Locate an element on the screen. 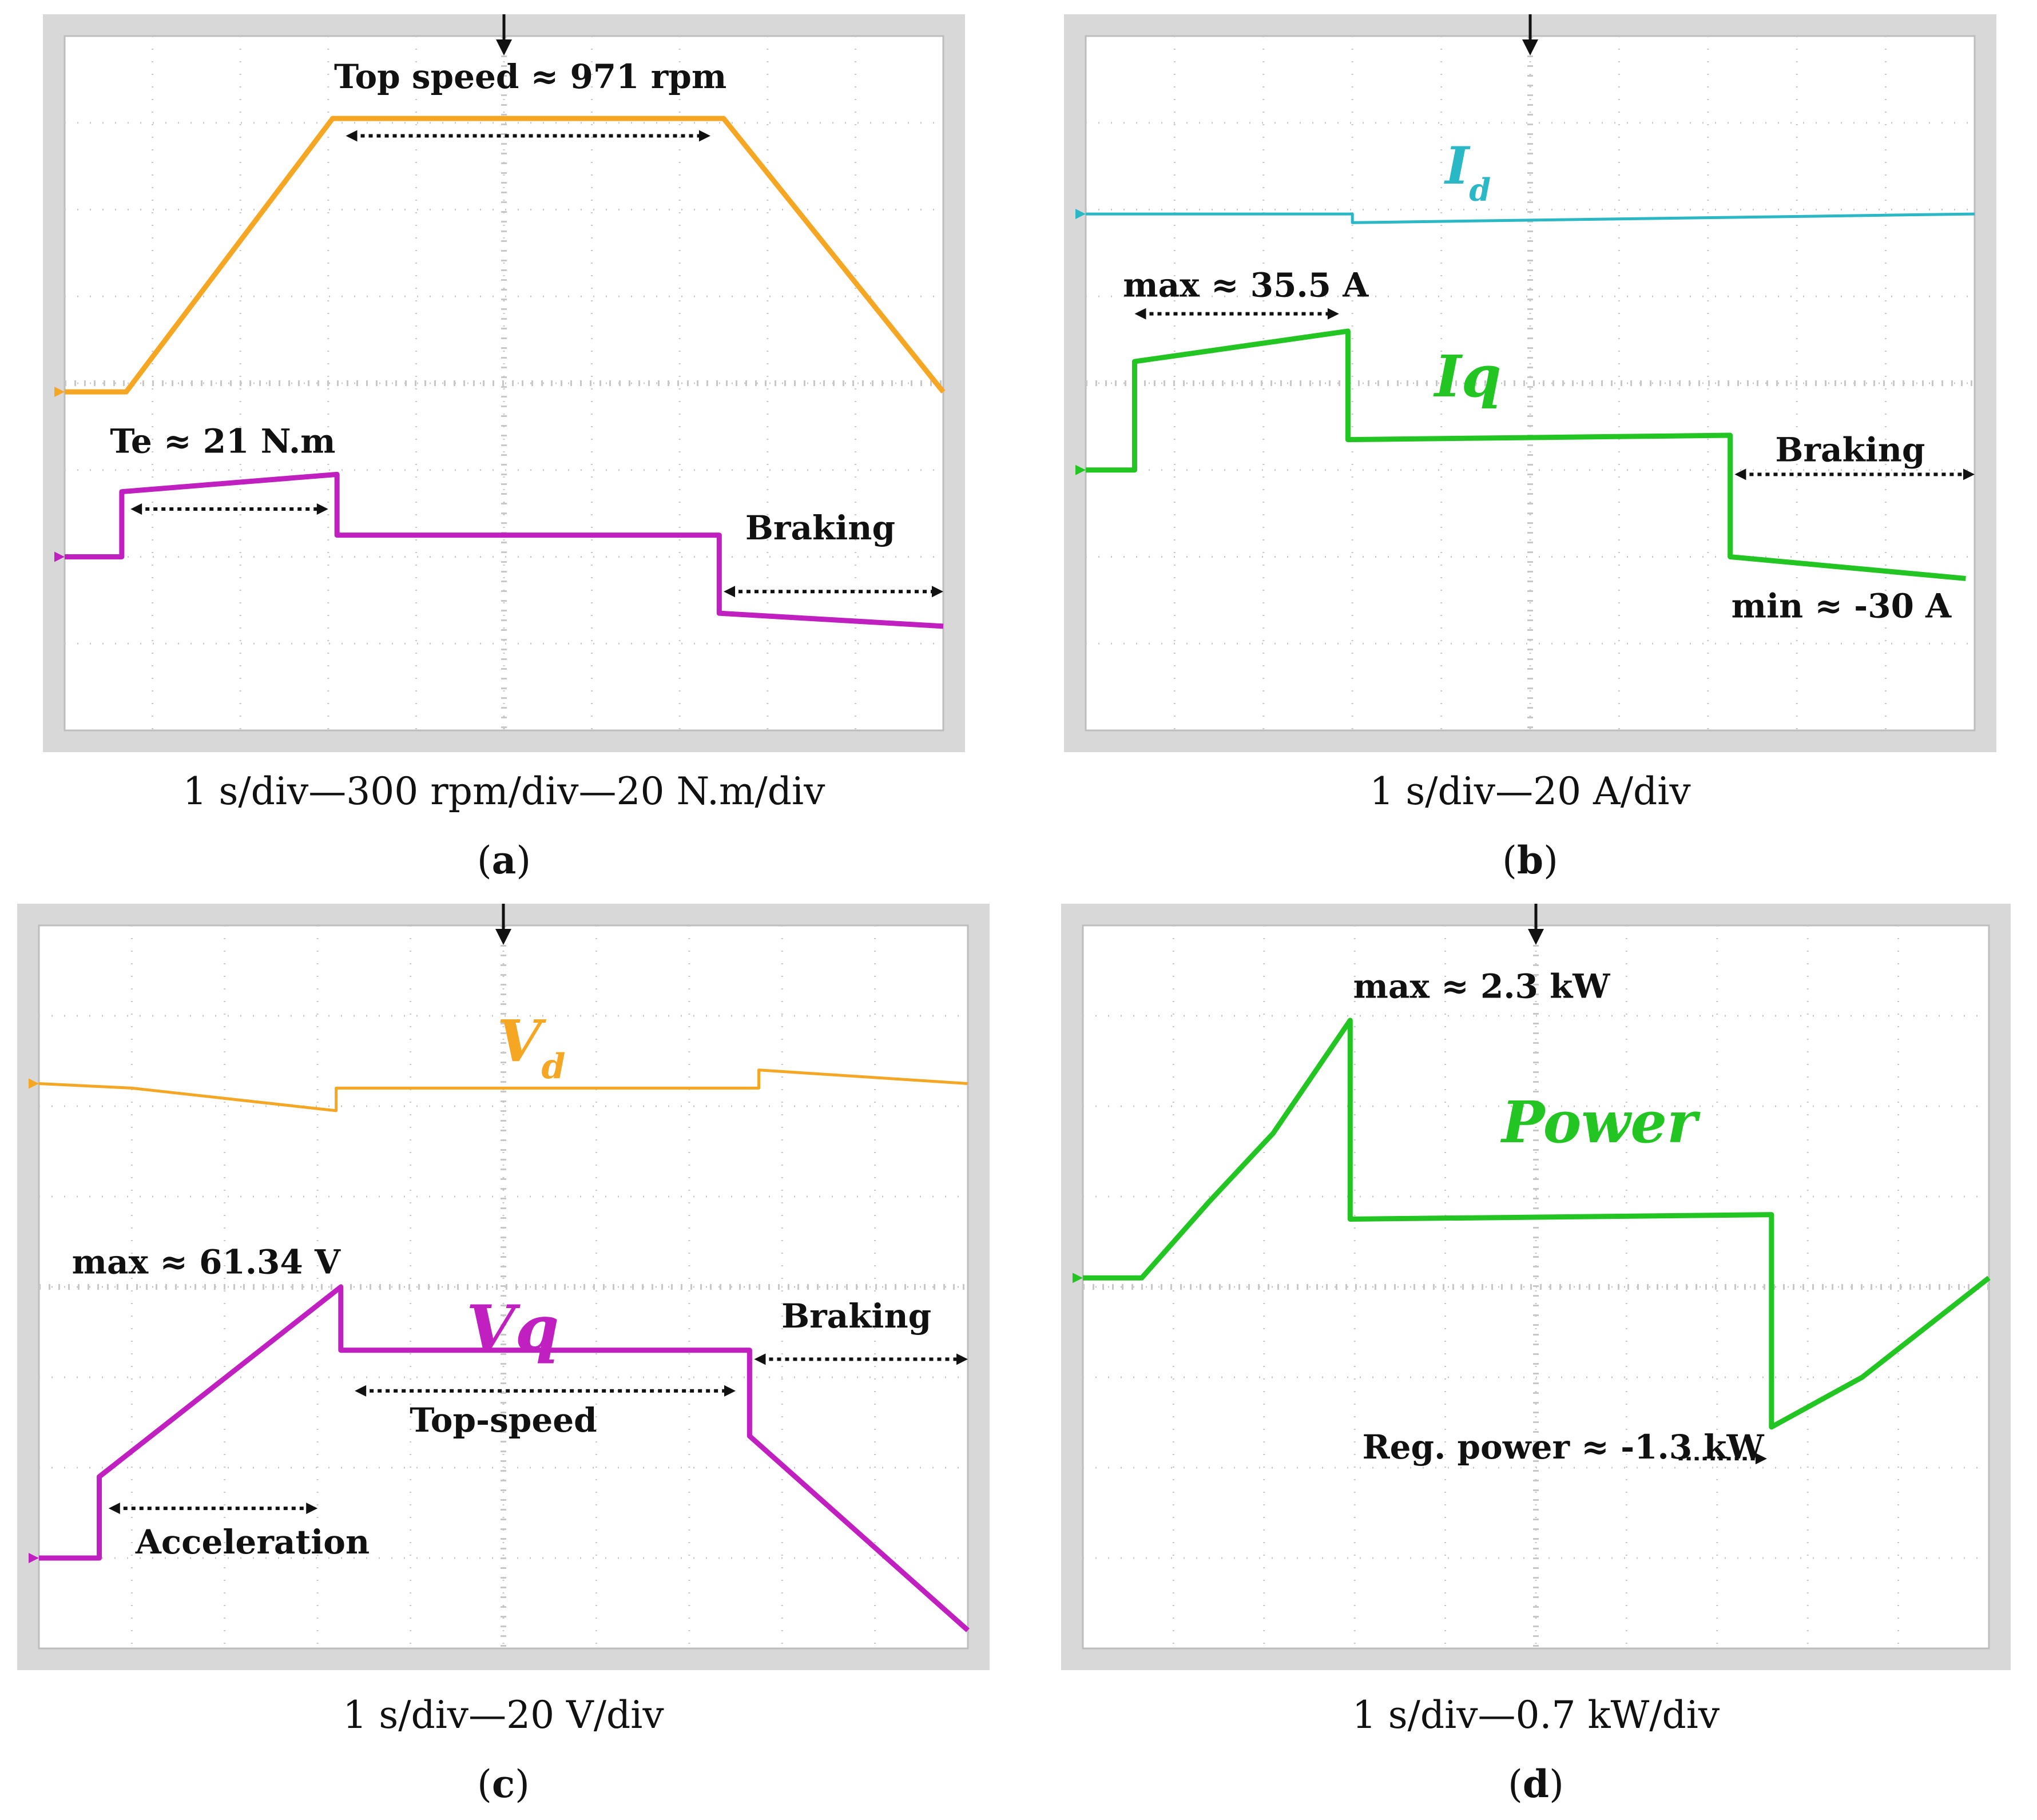 The width and height of the screenshot is (2037, 1820). annotation-label: min ≈ -30 A is located at coordinates (1842, 606).